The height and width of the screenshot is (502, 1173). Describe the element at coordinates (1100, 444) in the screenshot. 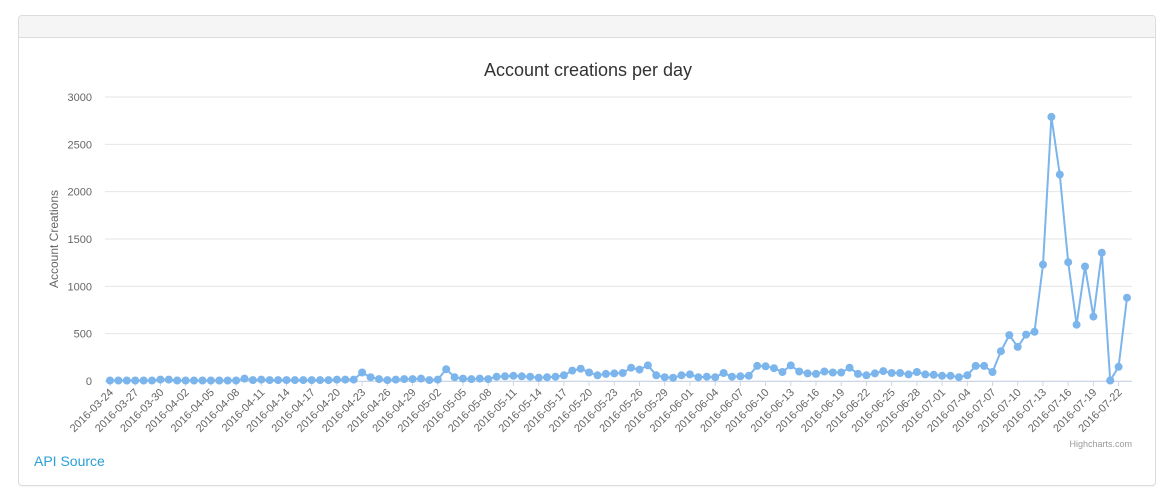

I see `highcharts-credits: Highcharts.com` at that location.